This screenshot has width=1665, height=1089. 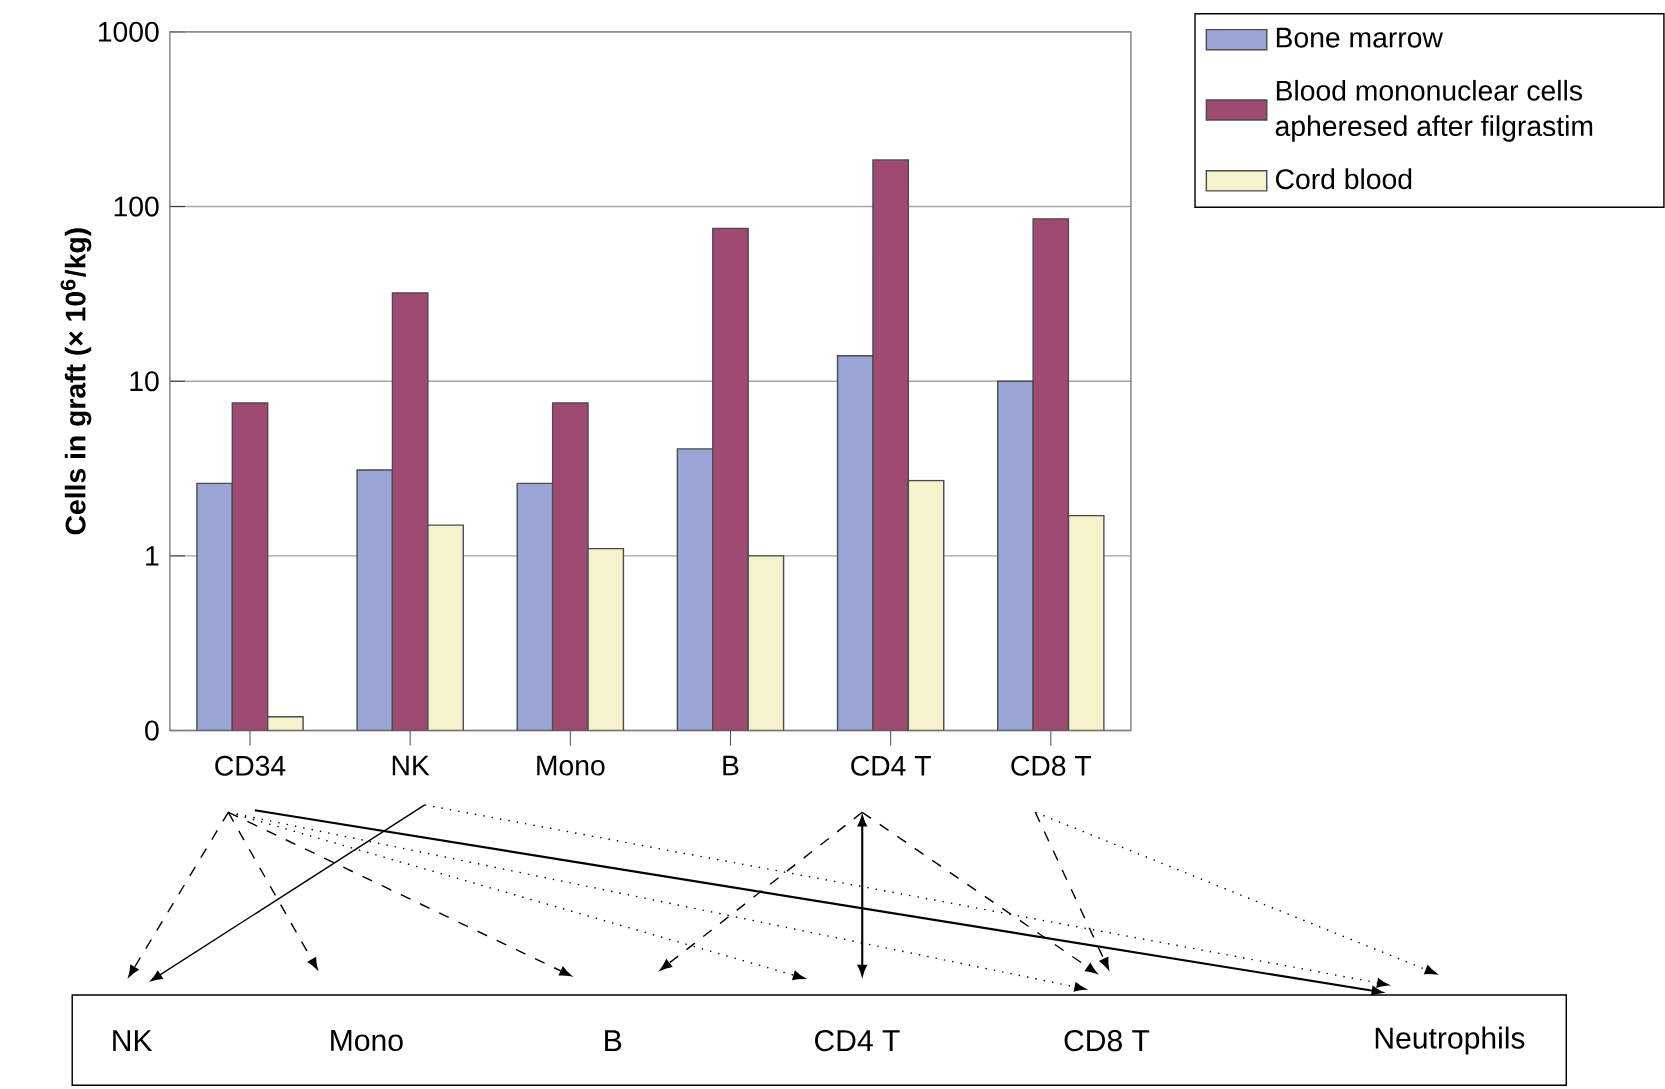 I want to click on x-tick-label: Mono, so click(x=571, y=765).